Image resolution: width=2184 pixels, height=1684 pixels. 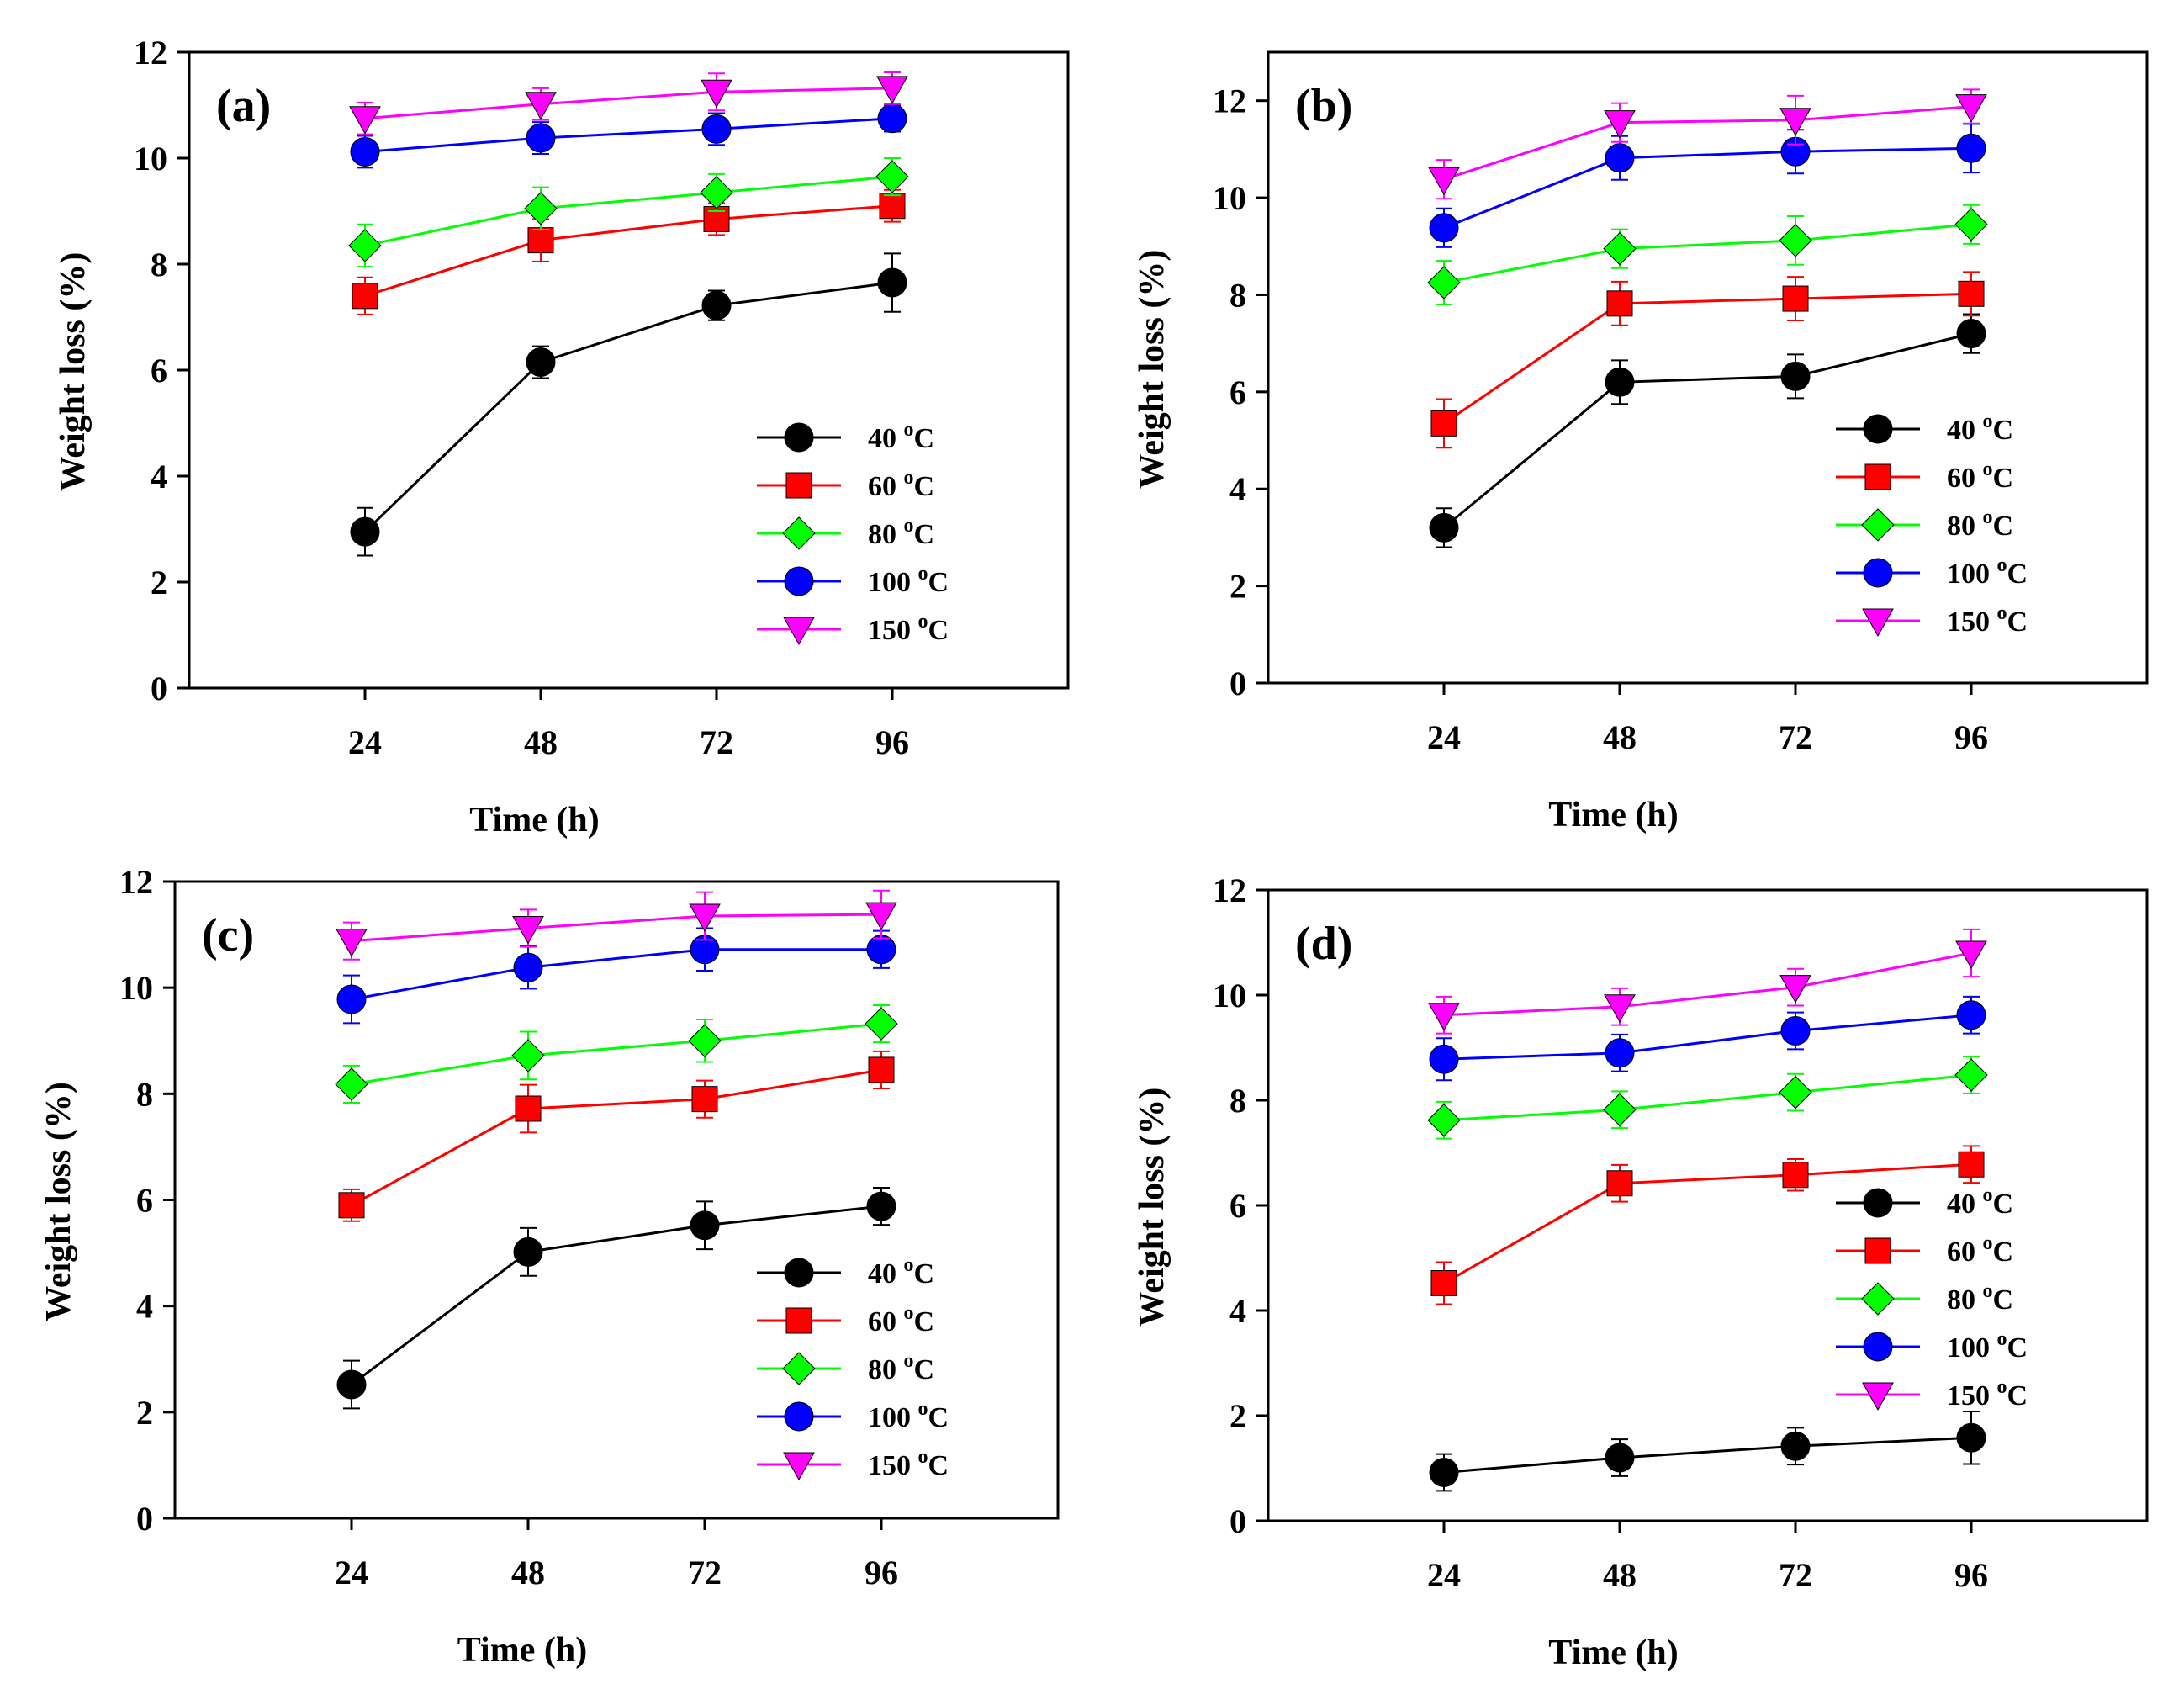 I want to click on panel-d-series-40C, so click(x=1707, y=1452).